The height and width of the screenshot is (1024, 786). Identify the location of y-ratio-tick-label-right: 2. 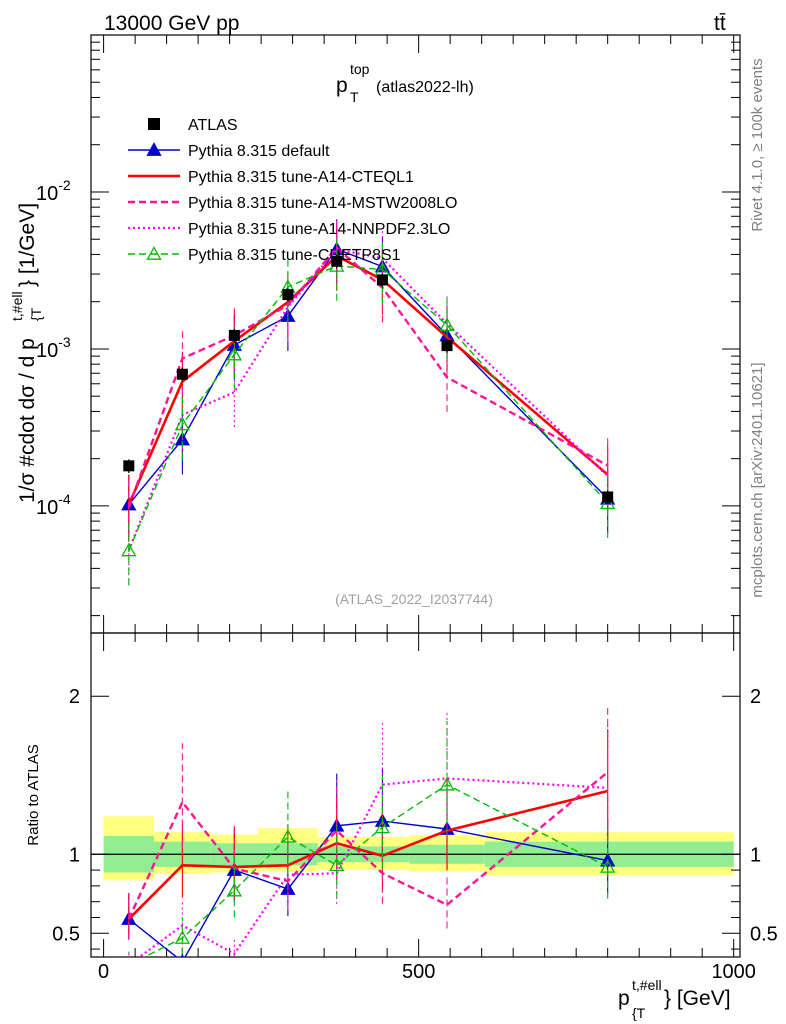
(755, 697).